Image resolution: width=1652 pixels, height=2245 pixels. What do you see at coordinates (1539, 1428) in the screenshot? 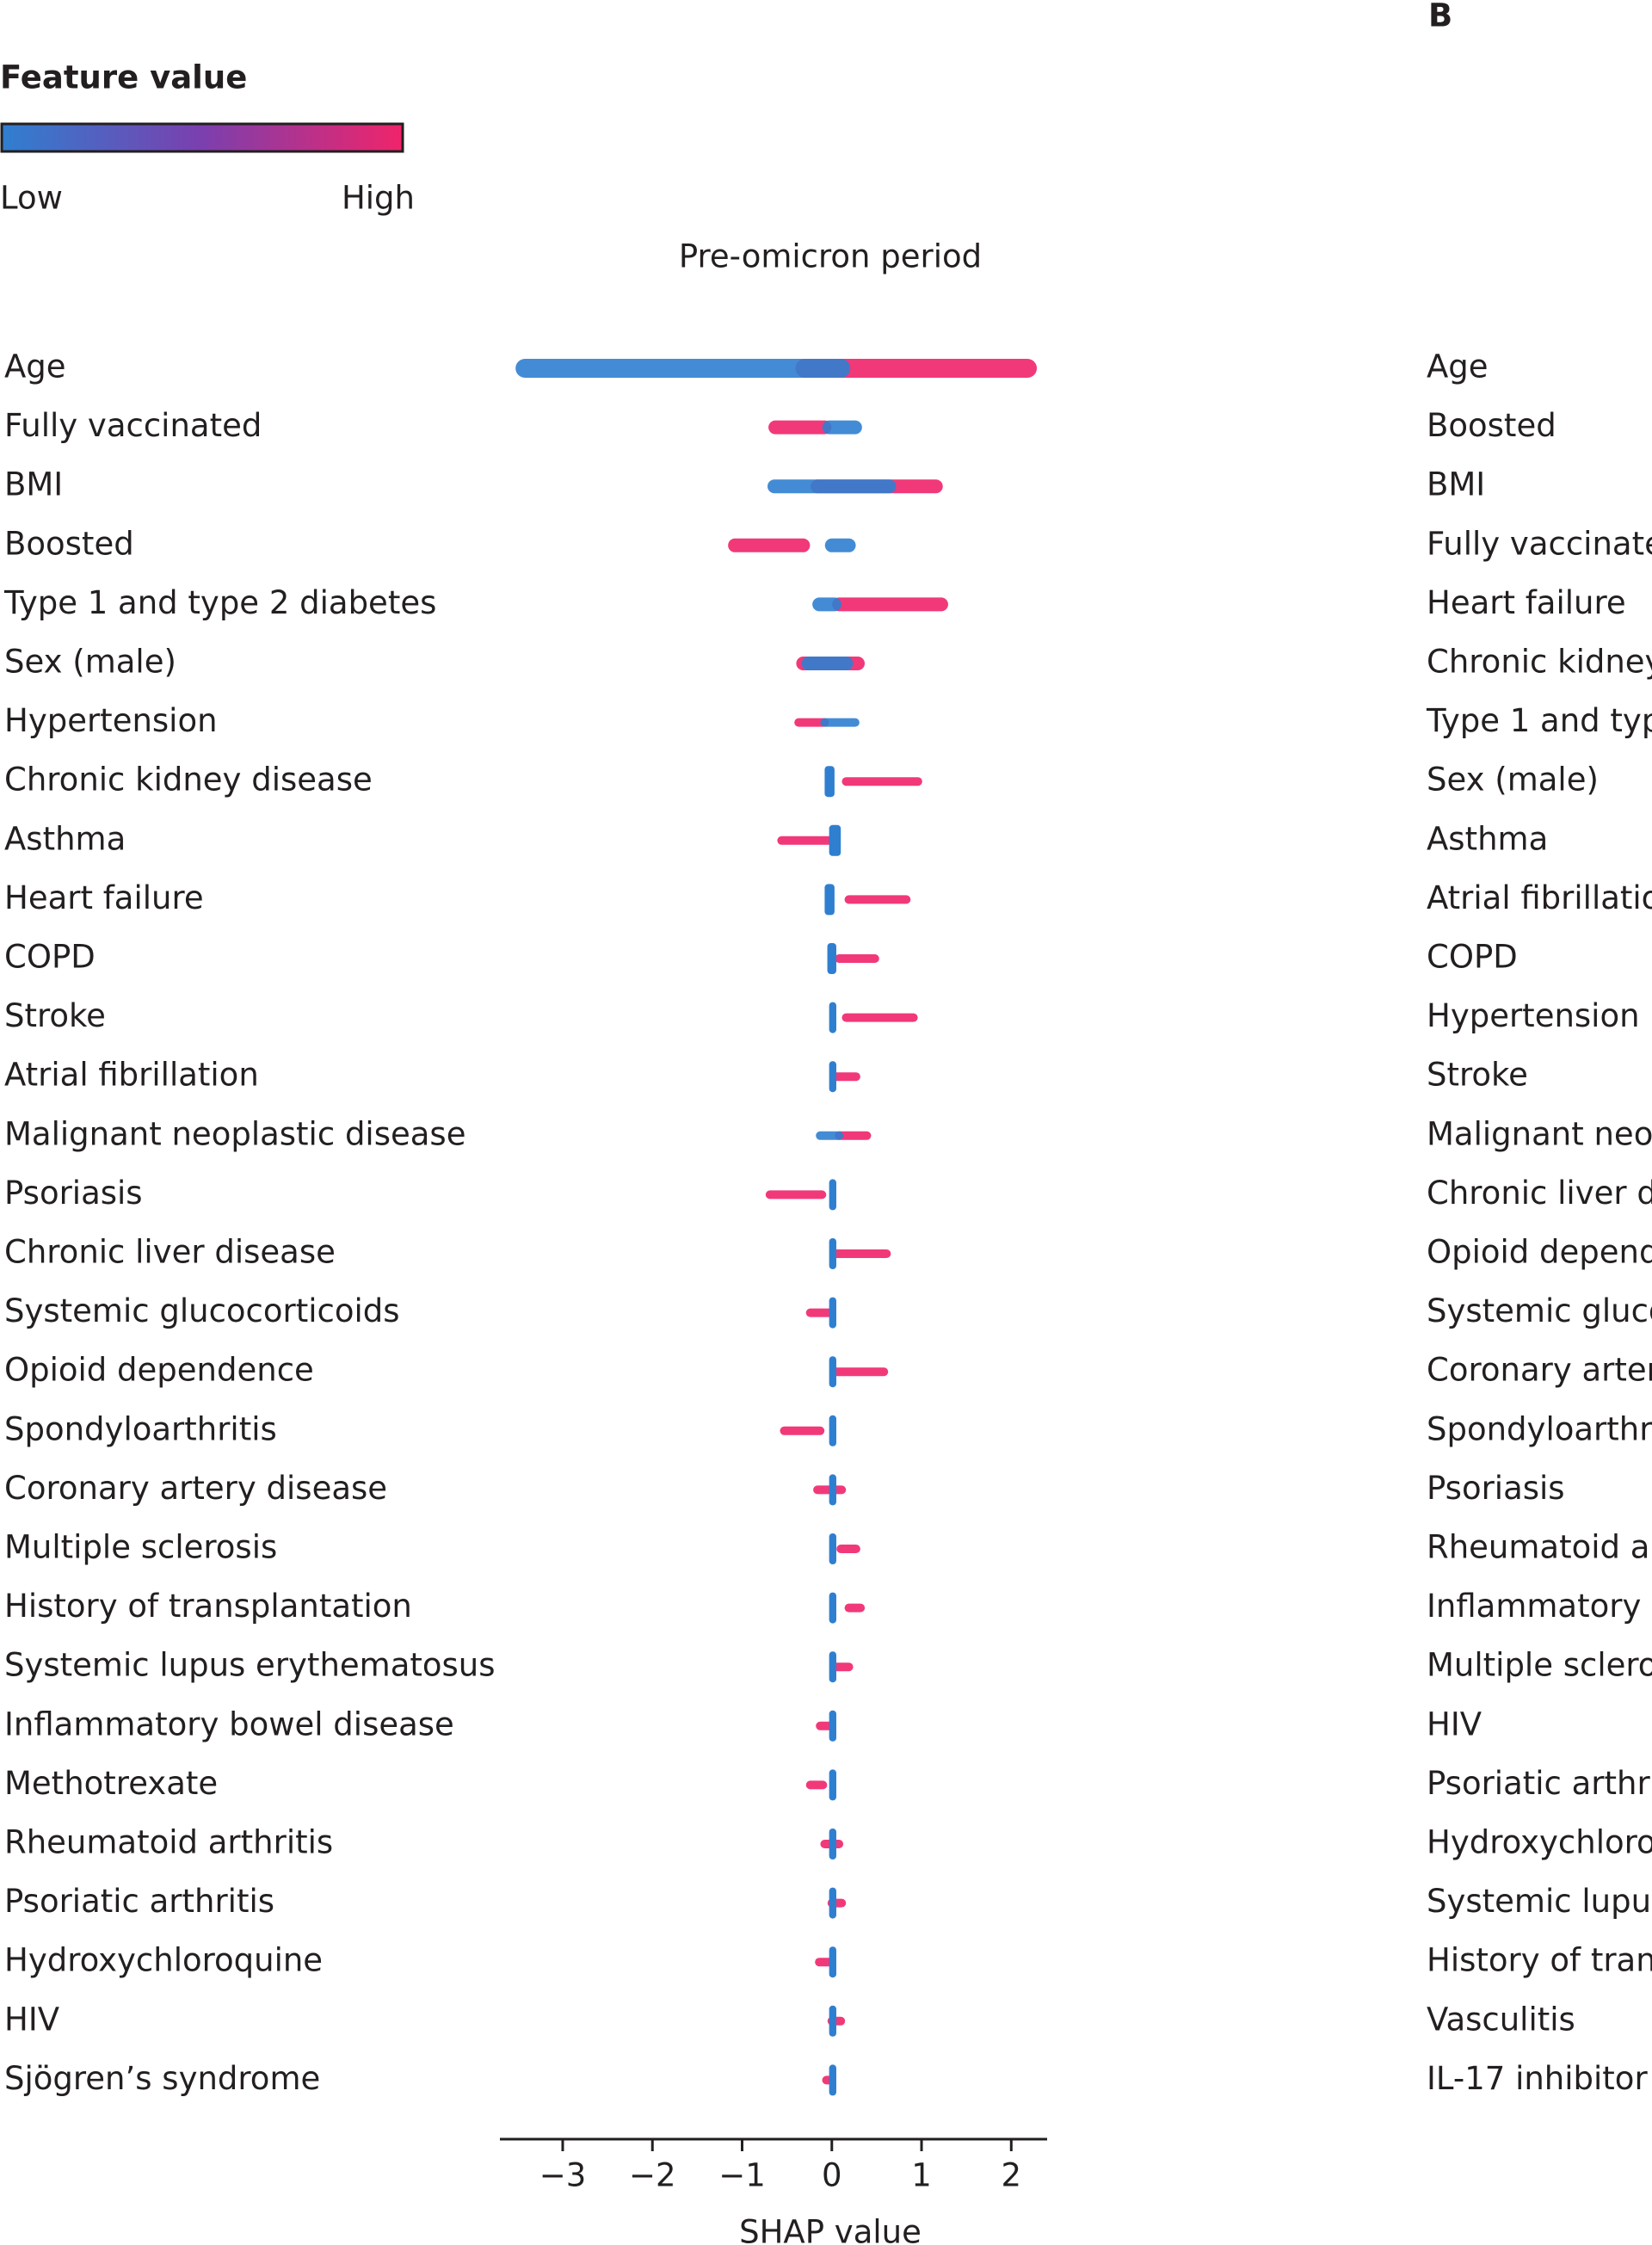
I see `panel-b-label: Spondyloarthrit` at bounding box center [1539, 1428].